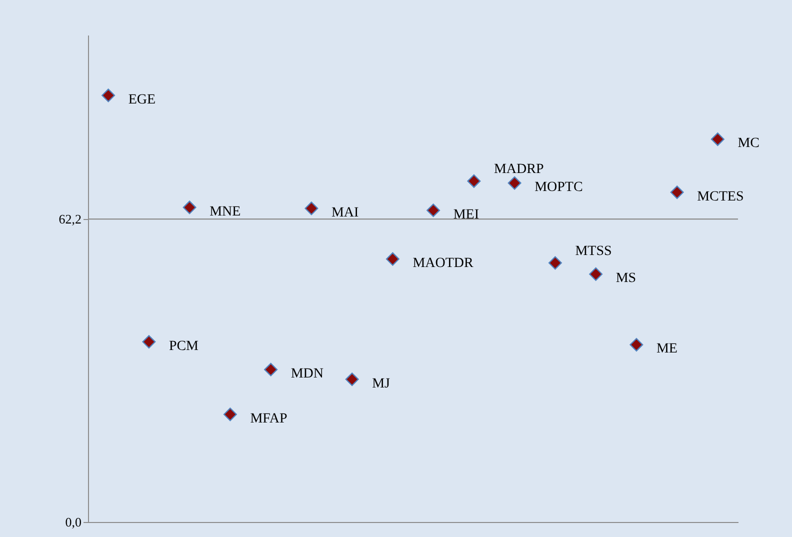 Image resolution: width=792 pixels, height=537 pixels. Describe the element at coordinates (519, 170) in the screenshot. I see `annotation: MADRP` at that location.